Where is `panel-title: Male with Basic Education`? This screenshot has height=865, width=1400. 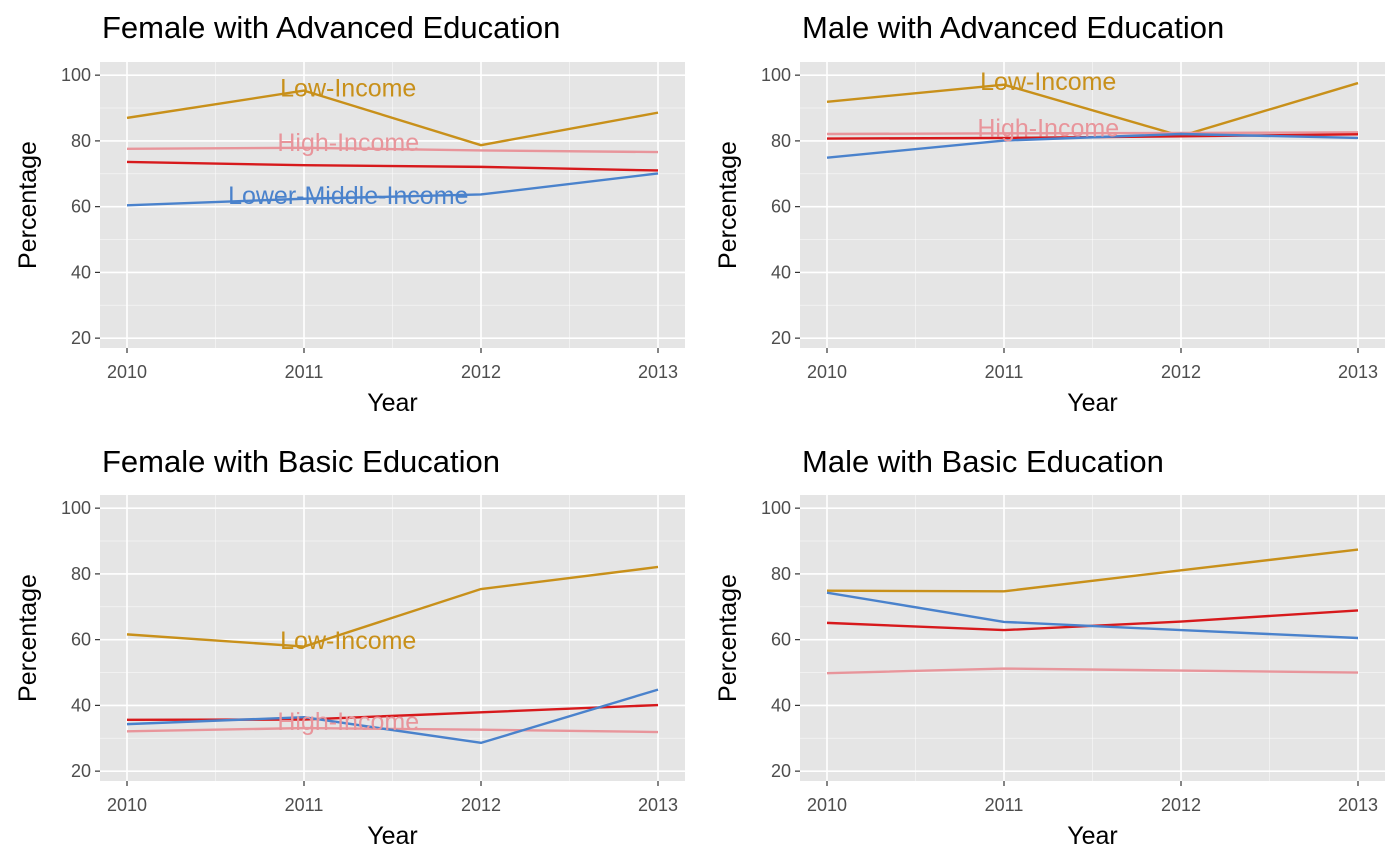 panel-title: Male with Basic Education is located at coordinates (983, 461).